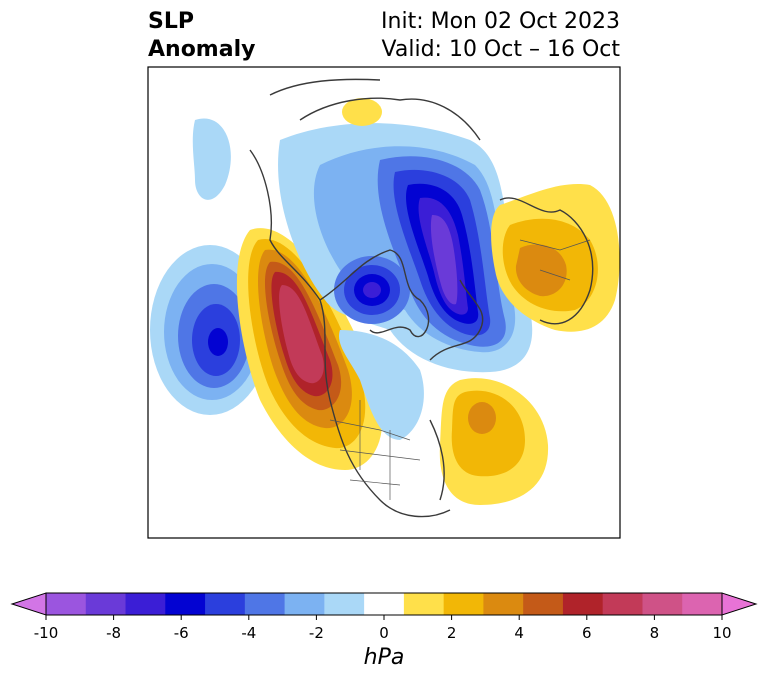 This screenshot has height=684, width=768. I want to click on borders, so click(460, 369).